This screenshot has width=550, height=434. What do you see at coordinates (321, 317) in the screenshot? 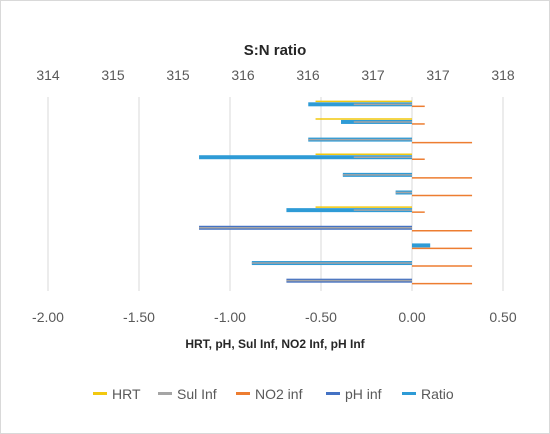
I see `bottom-tick-label: -0.50` at bounding box center [321, 317].